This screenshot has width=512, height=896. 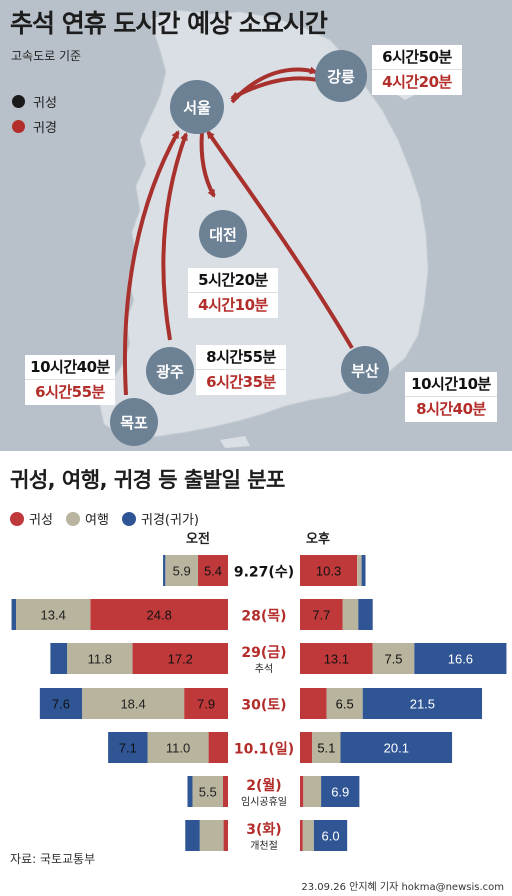 I want to click on data-label: 5.5, so click(x=208, y=792).